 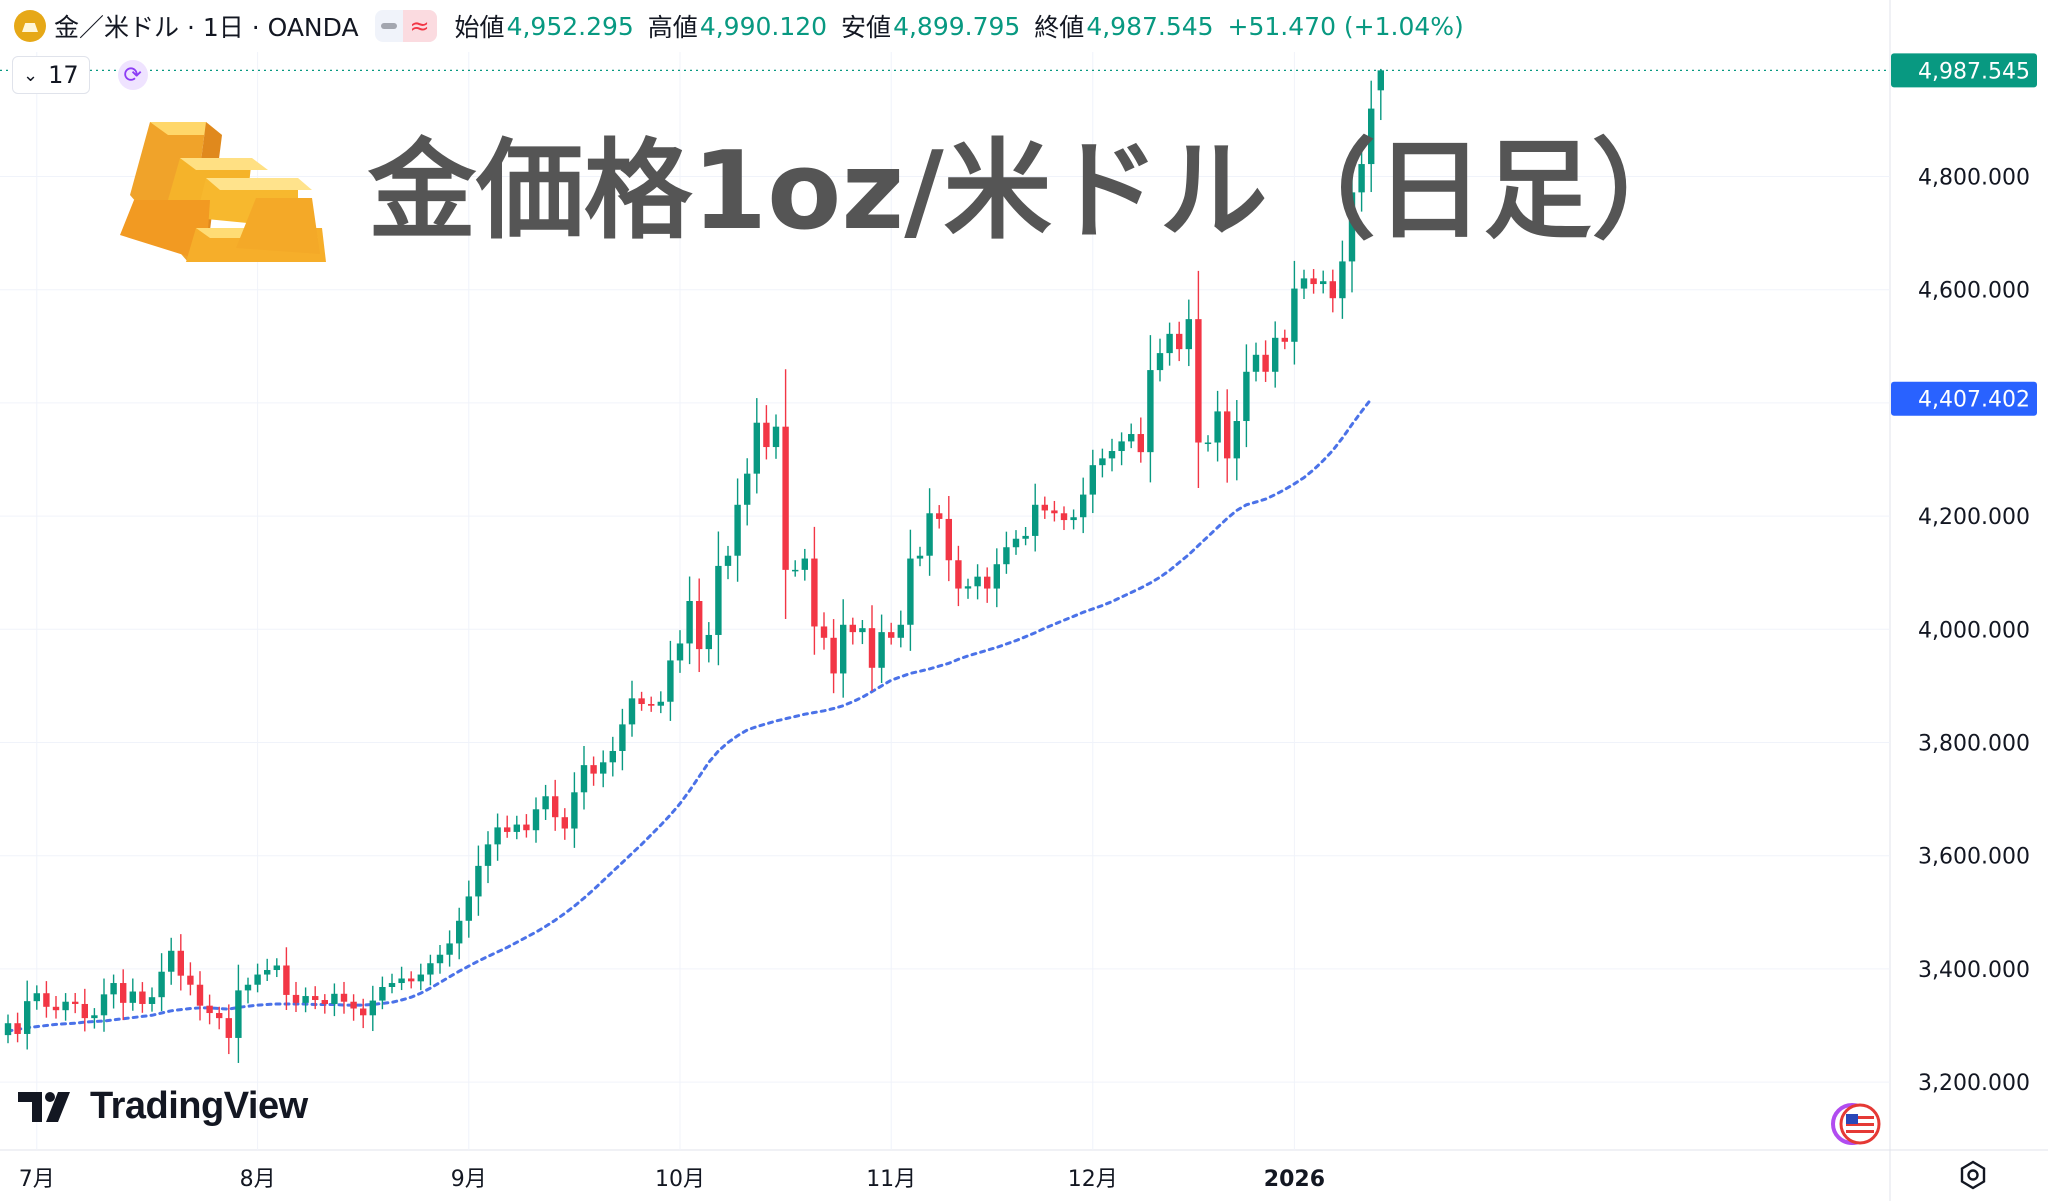 I want to click on last-price-label: 4,987.545, so click(x=1974, y=71).